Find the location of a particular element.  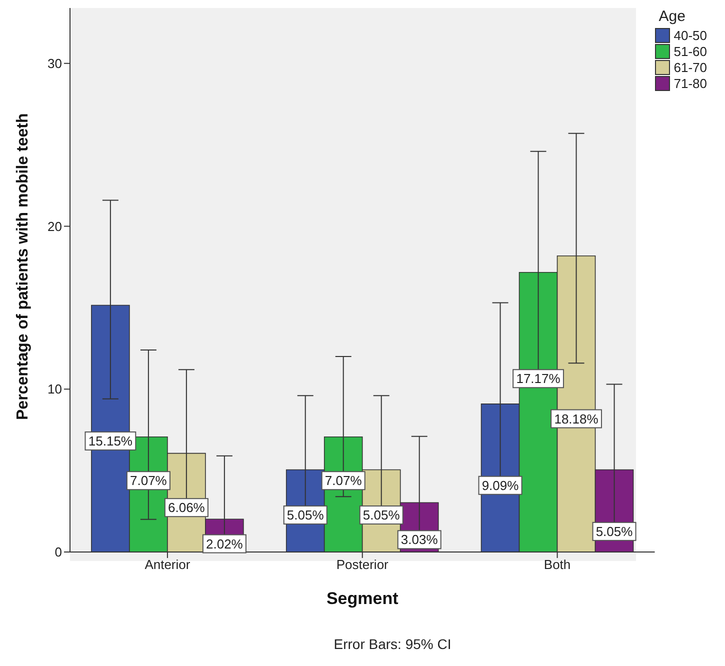

data-label: 6.06% is located at coordinates (187, 508).